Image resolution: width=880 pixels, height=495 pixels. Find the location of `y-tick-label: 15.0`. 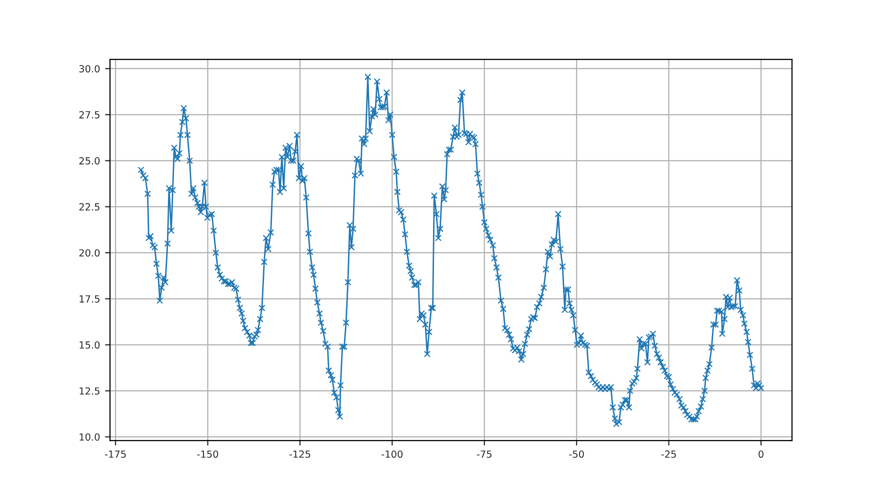

y-tick-label: 15.0 is located at coordinates (90, 345).